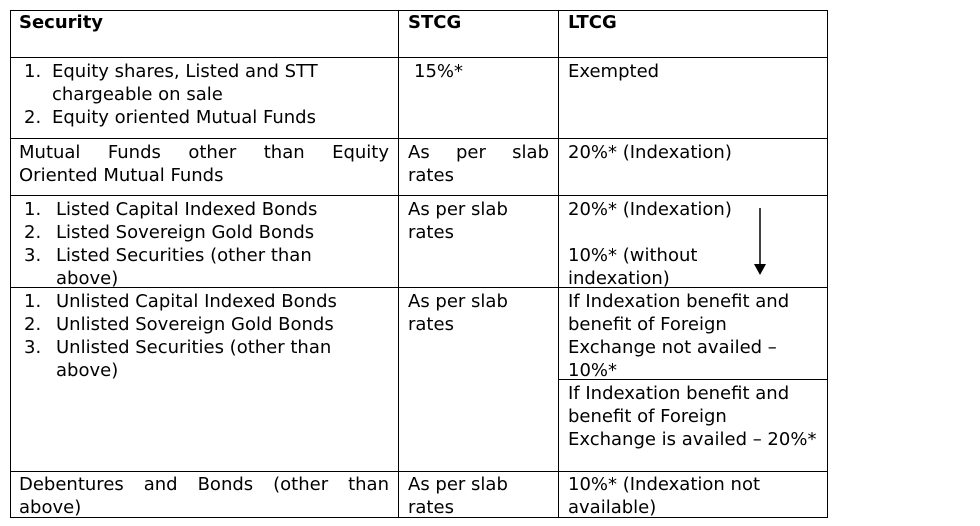 This screenshot has width=980, height=526. I want to click on list-item: 2. Unlisted Sovereign Gold Bonds, so click(179, 324).